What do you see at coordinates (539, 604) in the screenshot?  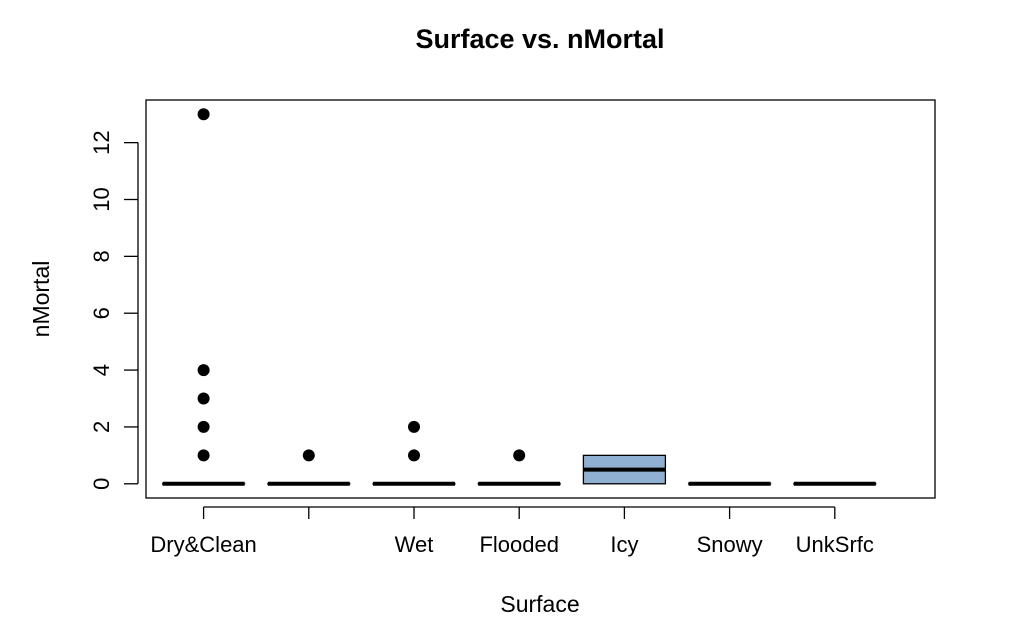 I see `x-axis-label: Surface` at bounding box center [539, 604].